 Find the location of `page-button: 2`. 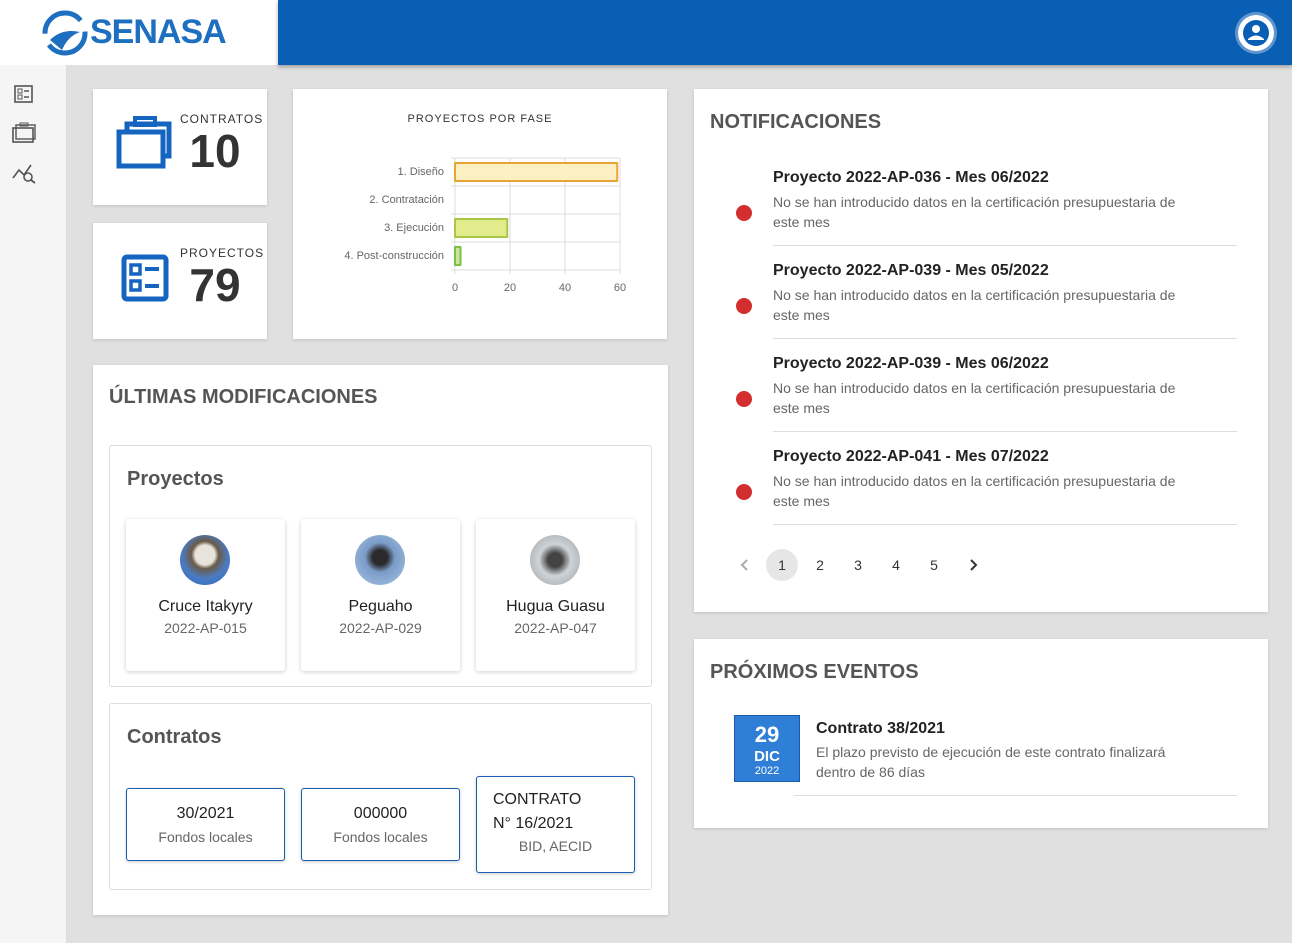

page-button: 2 is located at coordinates (820, 565).